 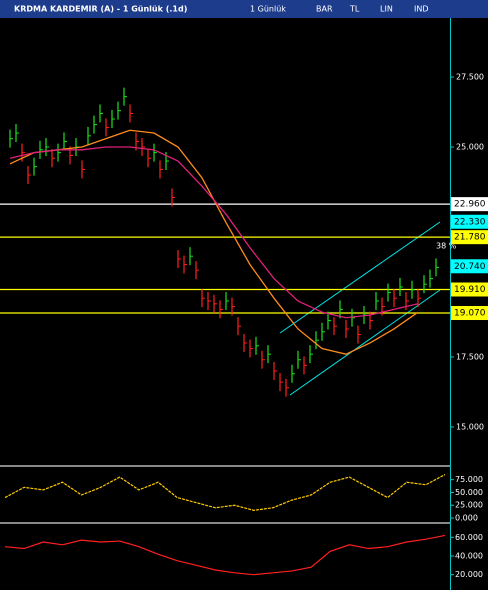 I want to click on toolbar-item: TL, so click(x=354, y=9).